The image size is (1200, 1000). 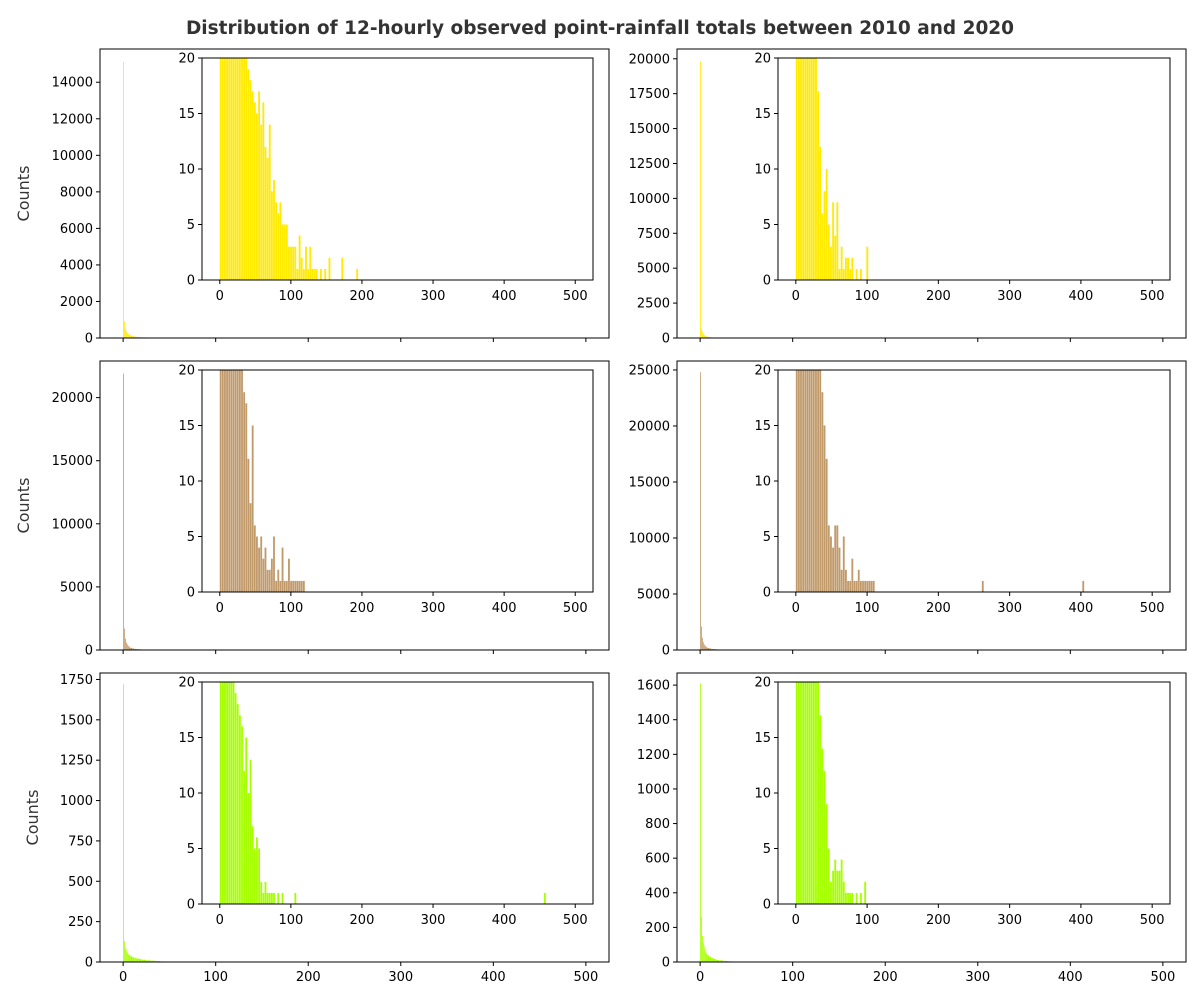 What do you see at coordinates (433, 296) in the screenshot?
I see `inset-x-tick-label: 300` at bounding box center [433, 296].